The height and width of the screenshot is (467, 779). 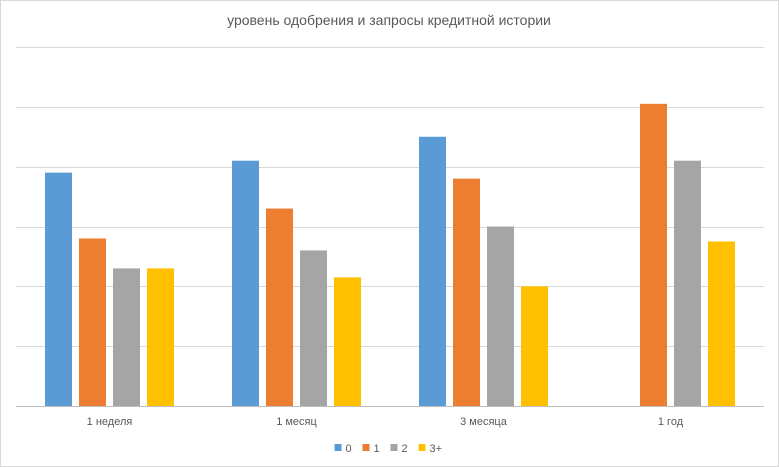 I want to click on bar-1-series-3+, so click(x=160, y=337).